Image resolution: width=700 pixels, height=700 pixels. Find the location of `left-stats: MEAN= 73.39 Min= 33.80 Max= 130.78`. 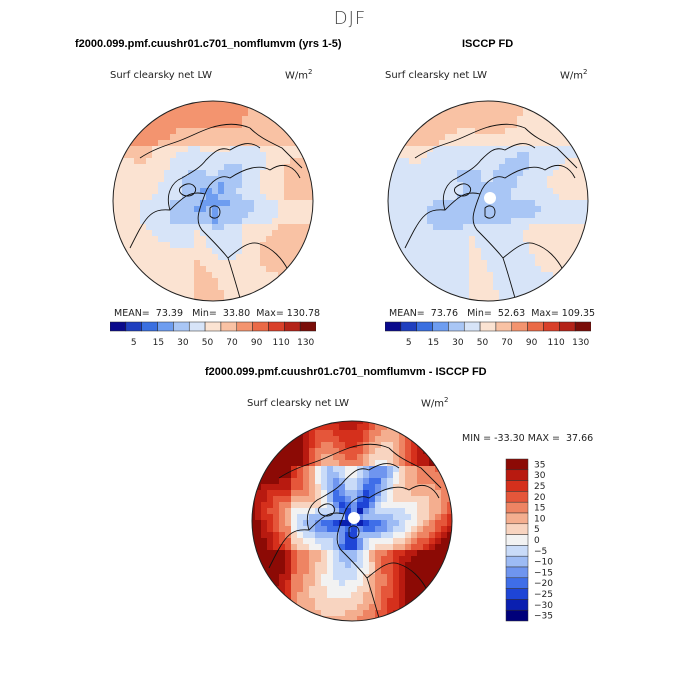

left-stats: MEAN= 73.39 Min= 33.80 Max= 130.78 is located at coordinates (217, 313).